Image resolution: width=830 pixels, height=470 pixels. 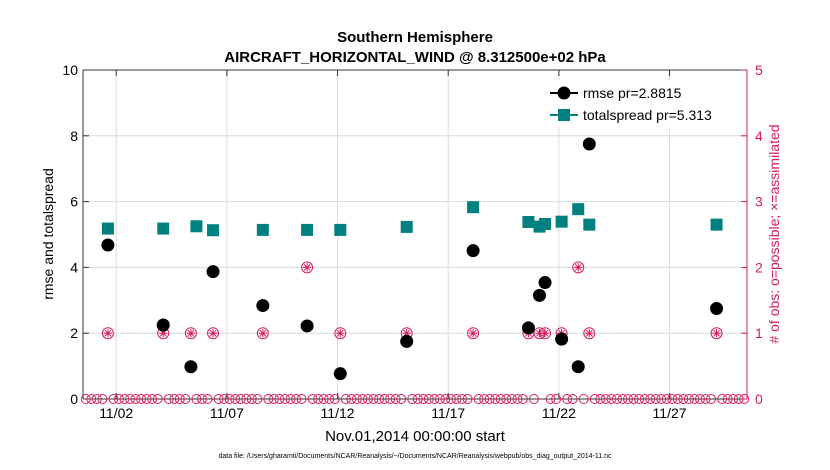 I want to click on y-tick-label-right: 0, so click(x=759, y=399).